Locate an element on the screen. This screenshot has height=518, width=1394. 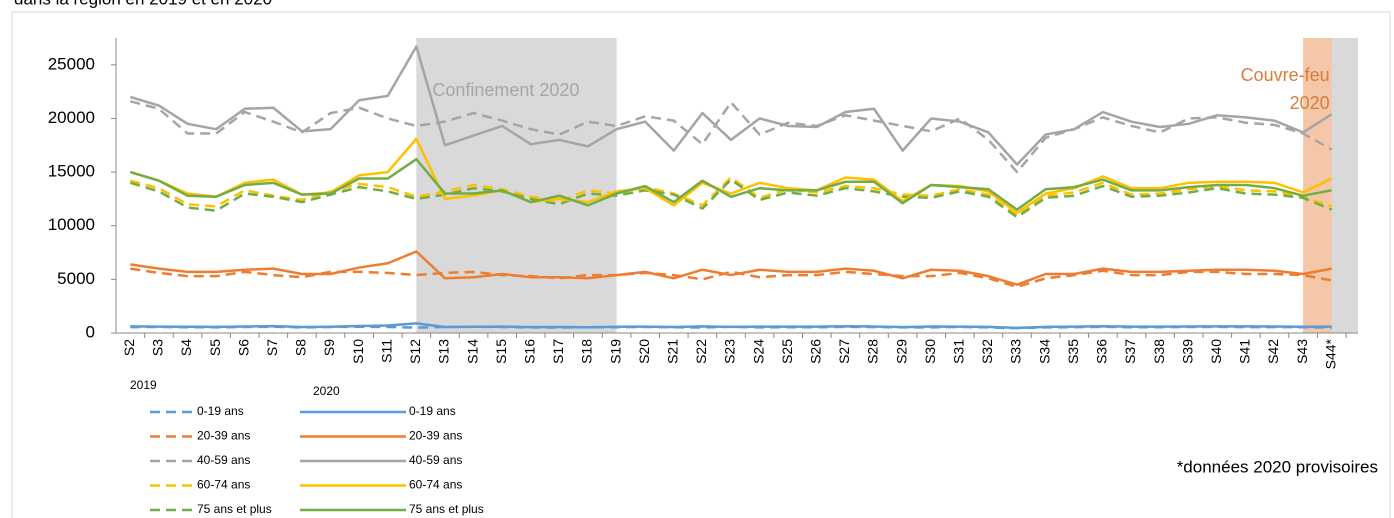
x-tick-label: S8 is located at coordinates (301, 347).